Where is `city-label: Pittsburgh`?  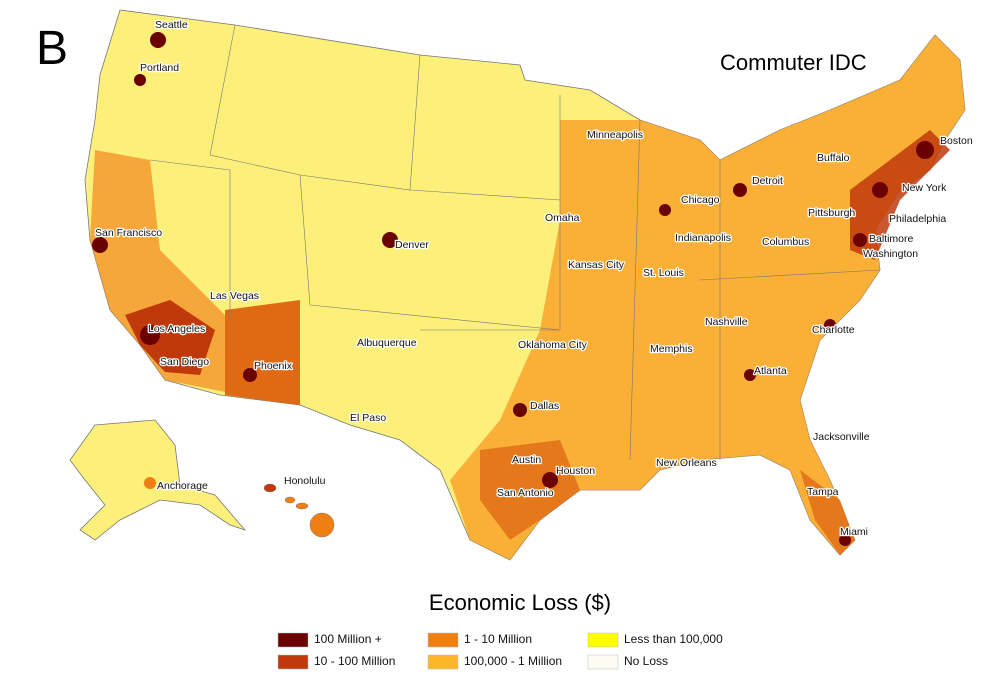 city-label: Pittsburgh is located at coordinates (831, 213).